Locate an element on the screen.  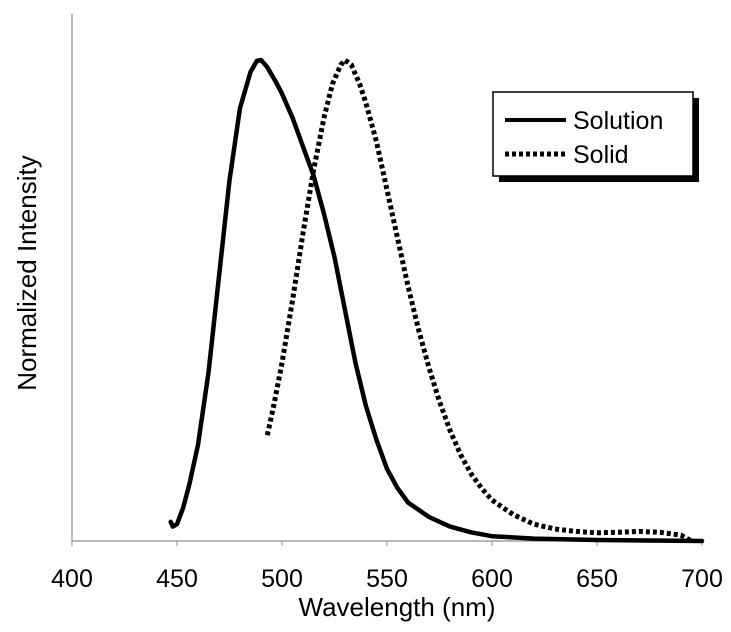
legend-box is located at coordinates (593, 134).